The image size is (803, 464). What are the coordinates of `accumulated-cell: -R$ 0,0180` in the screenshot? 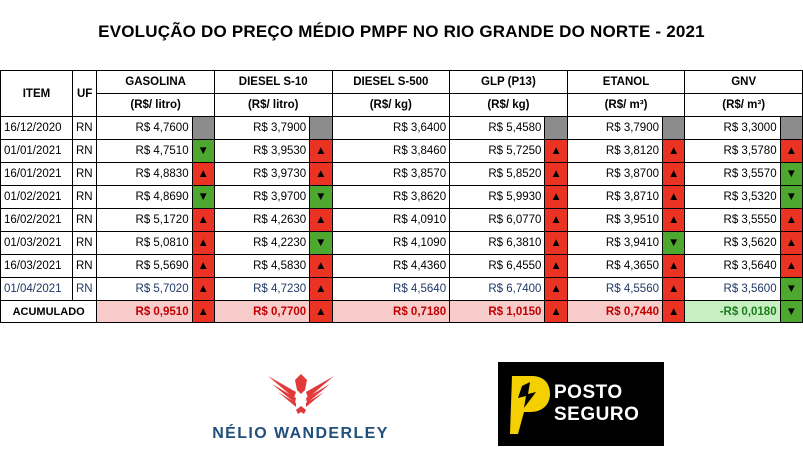 It's located at (732, 311).